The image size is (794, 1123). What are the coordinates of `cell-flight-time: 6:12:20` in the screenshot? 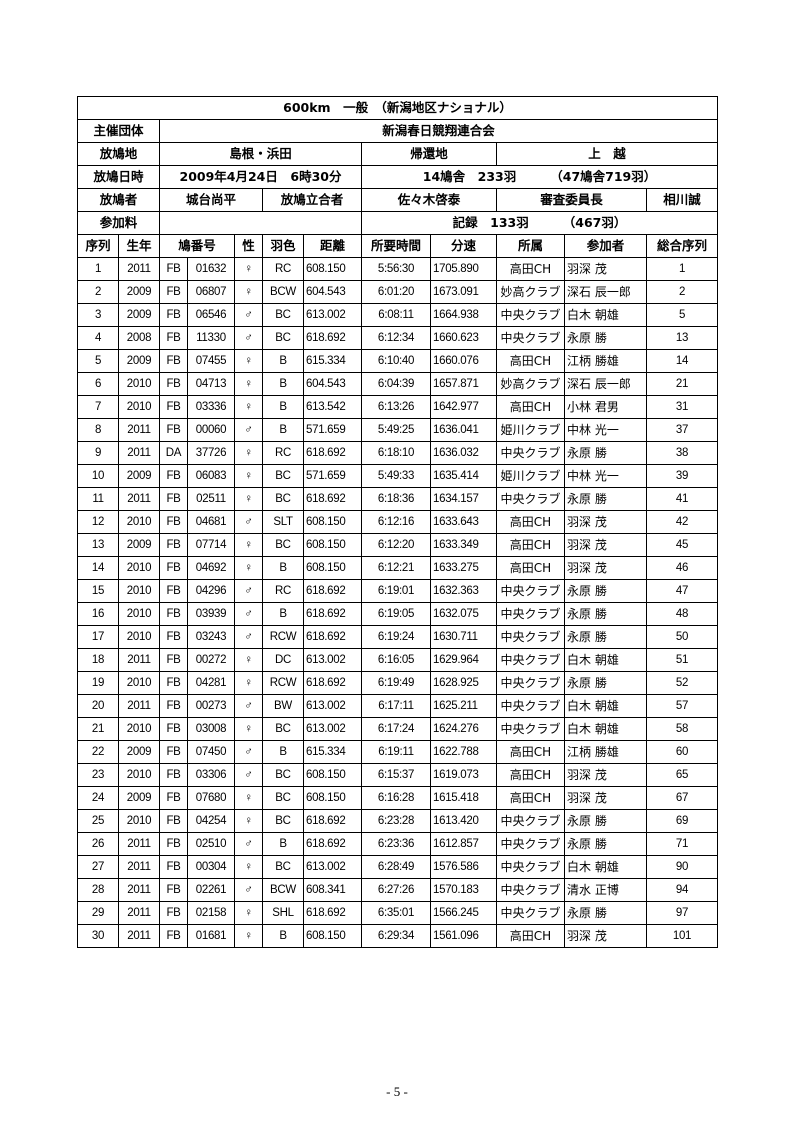 It's located at (396, 545).